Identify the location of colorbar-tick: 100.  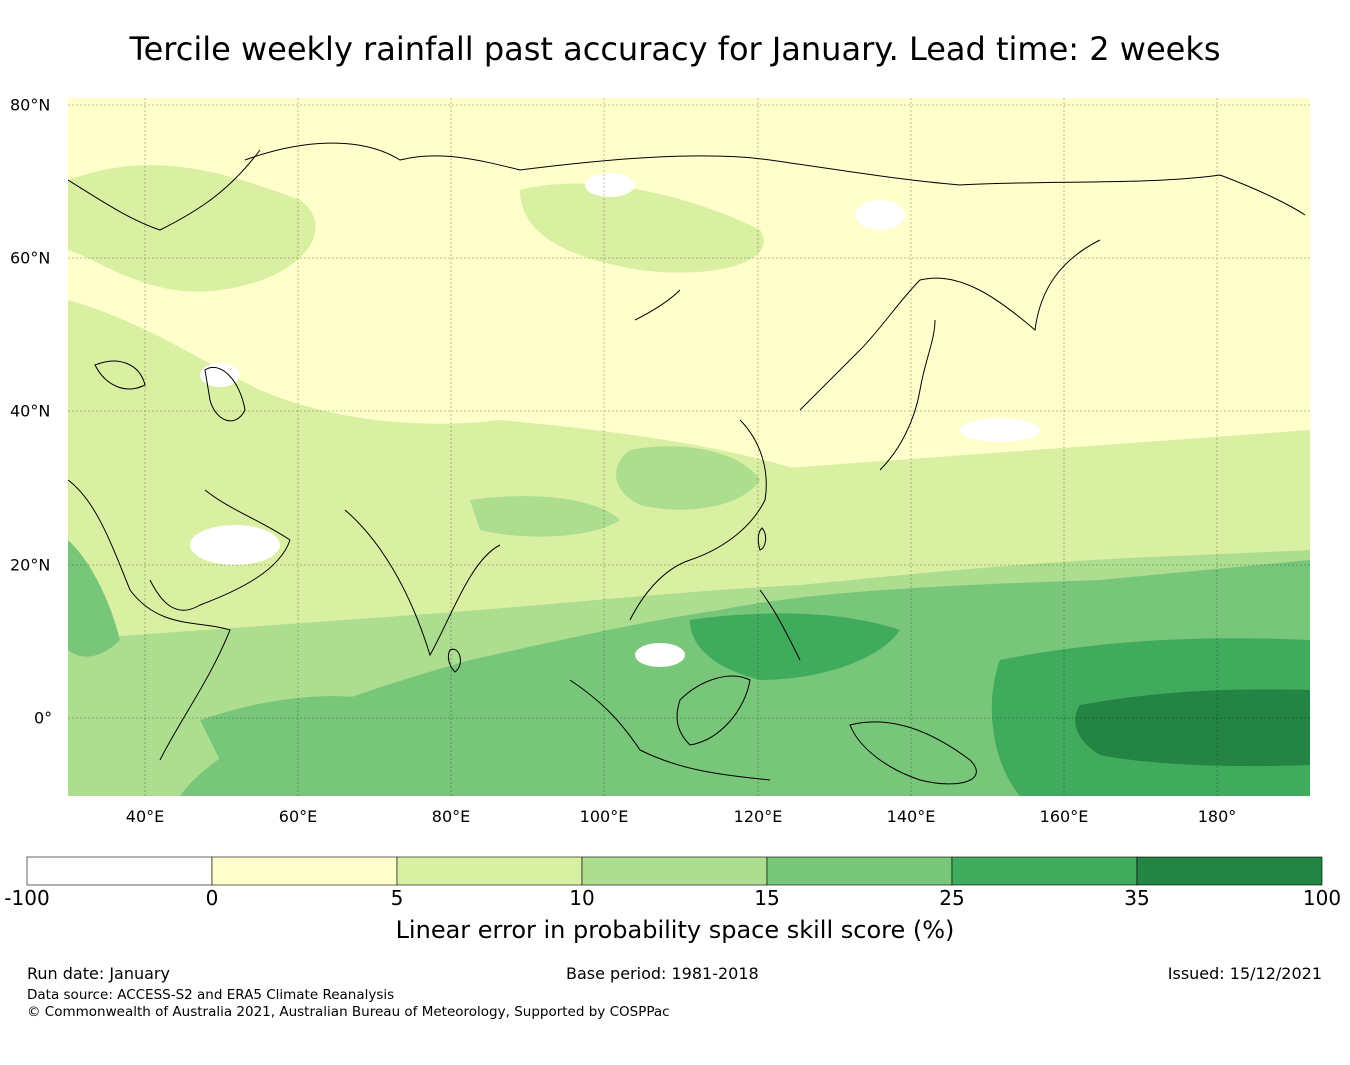
(1322, 898).